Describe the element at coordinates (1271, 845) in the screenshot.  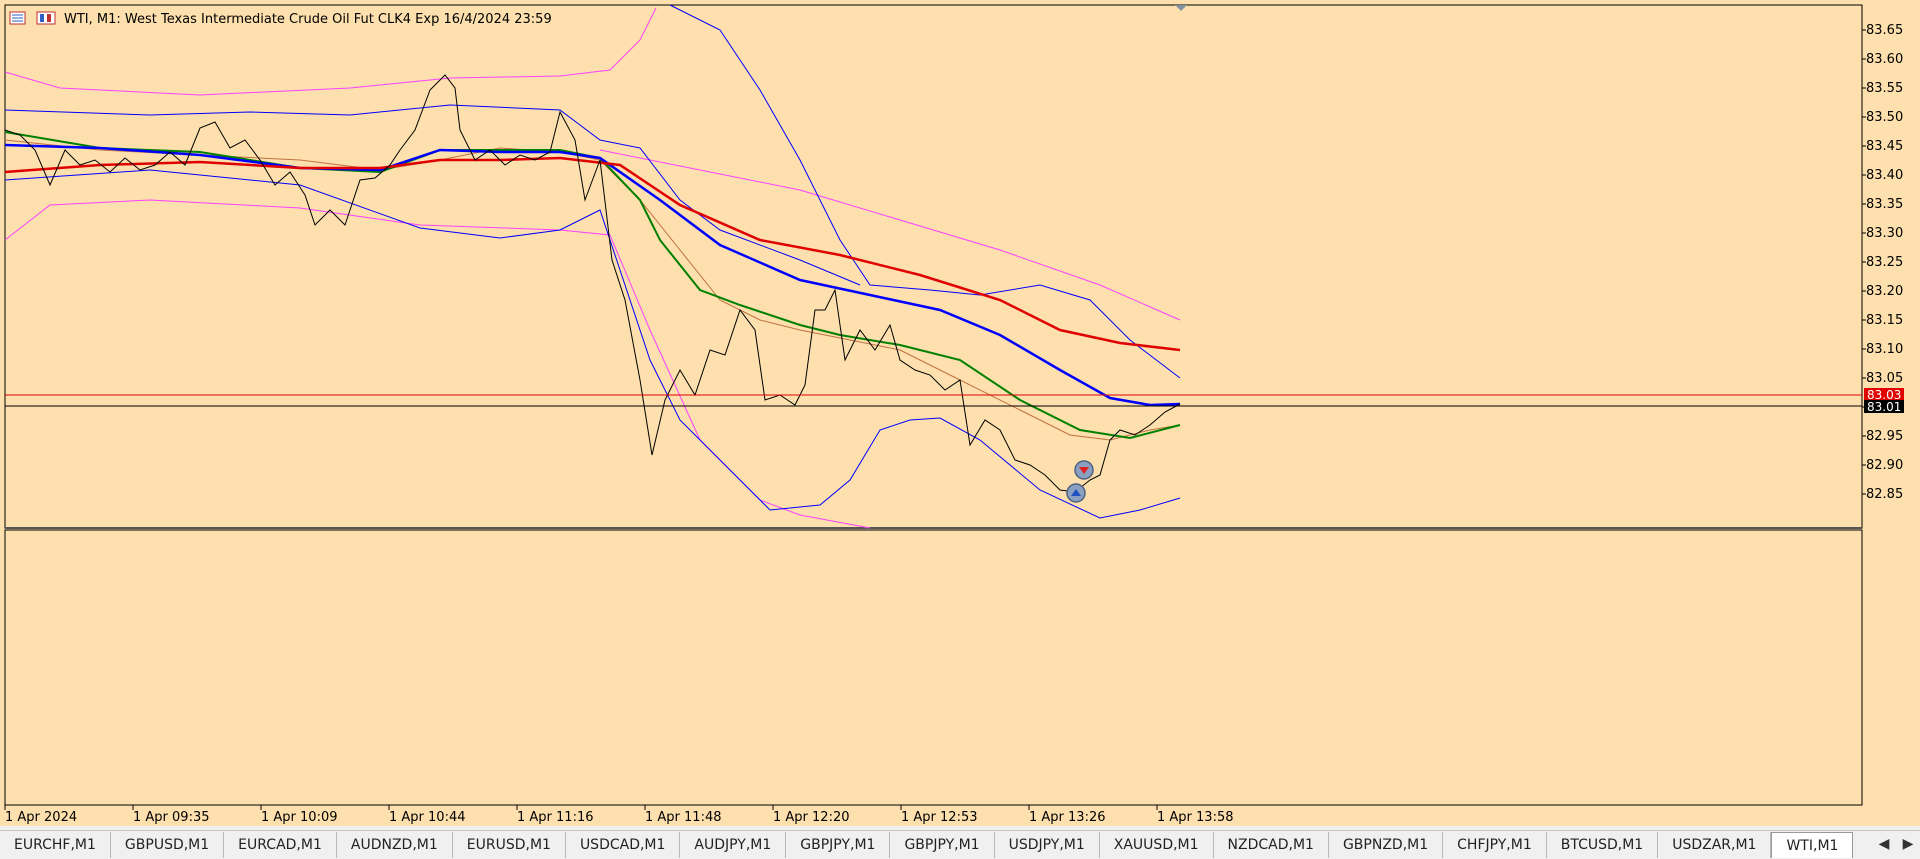
I see `tab-symbol: NZDCAD,M1` at that location.